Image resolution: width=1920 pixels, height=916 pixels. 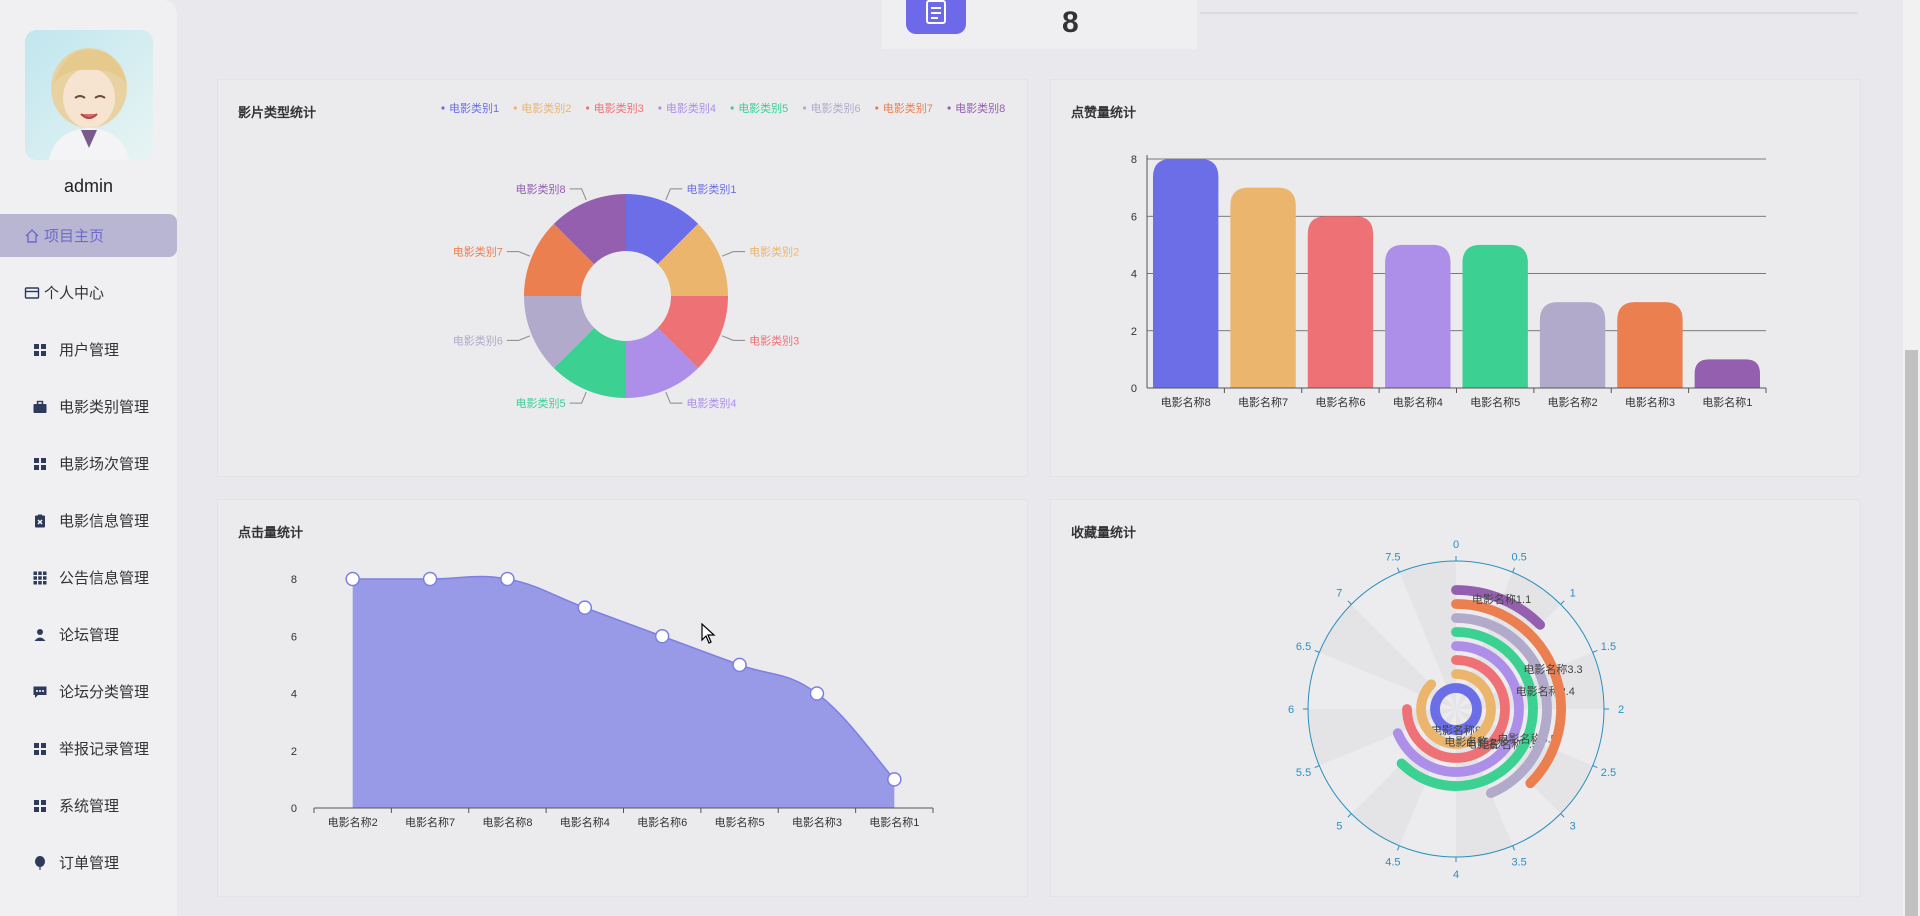 What do you see at coordinates (1134, 275) in the screenshot?
I see `y-tick-label: 4` at bounding box center [1134, 275].